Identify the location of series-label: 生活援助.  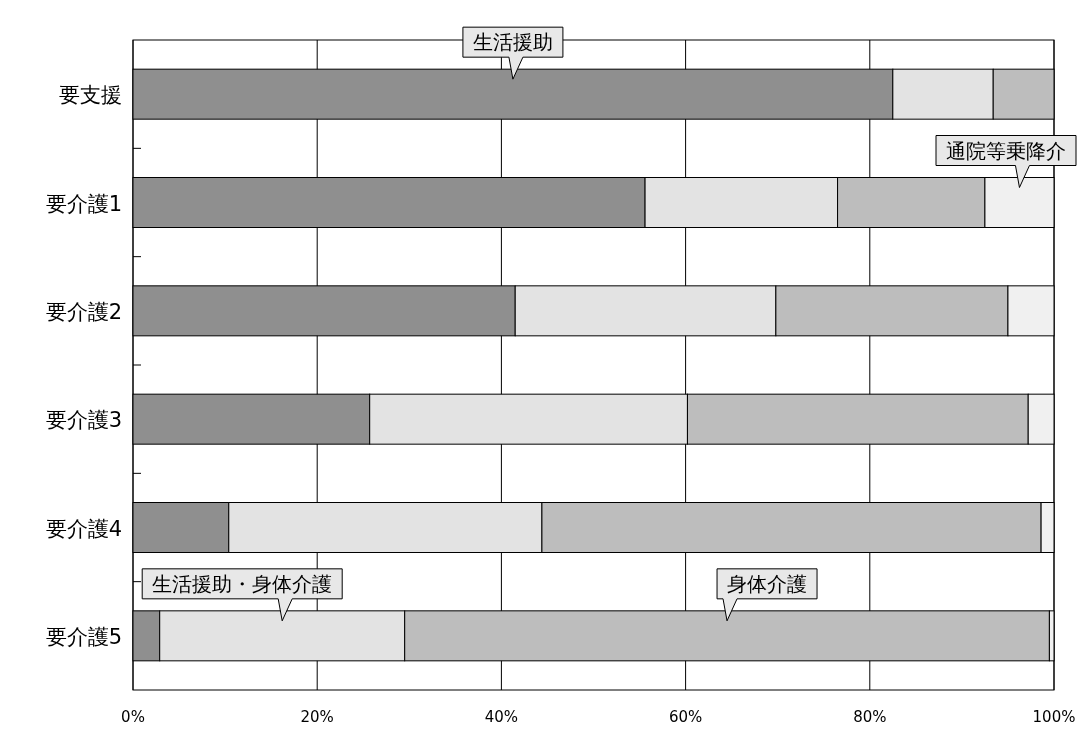
(512, 42).